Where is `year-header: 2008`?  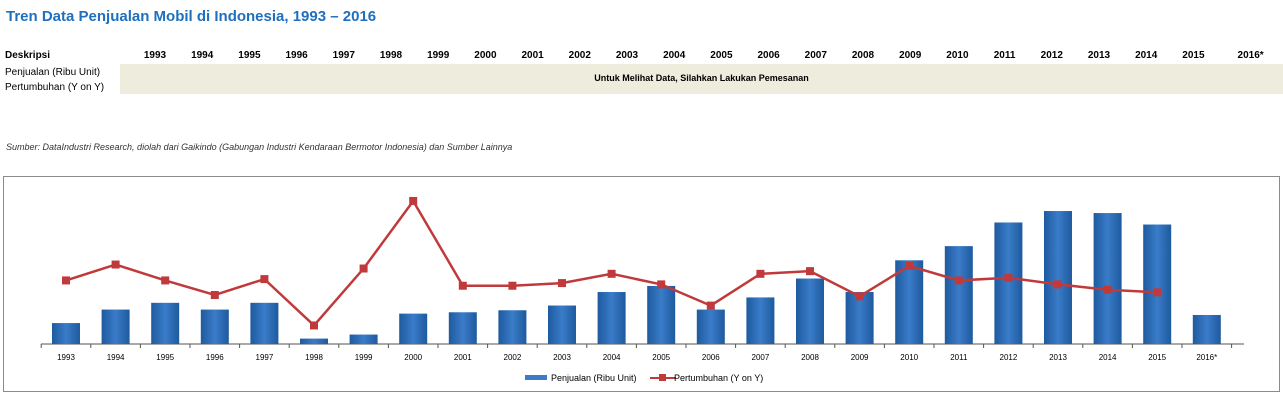
year-header: 2008 is located at coordinates (863, 55).